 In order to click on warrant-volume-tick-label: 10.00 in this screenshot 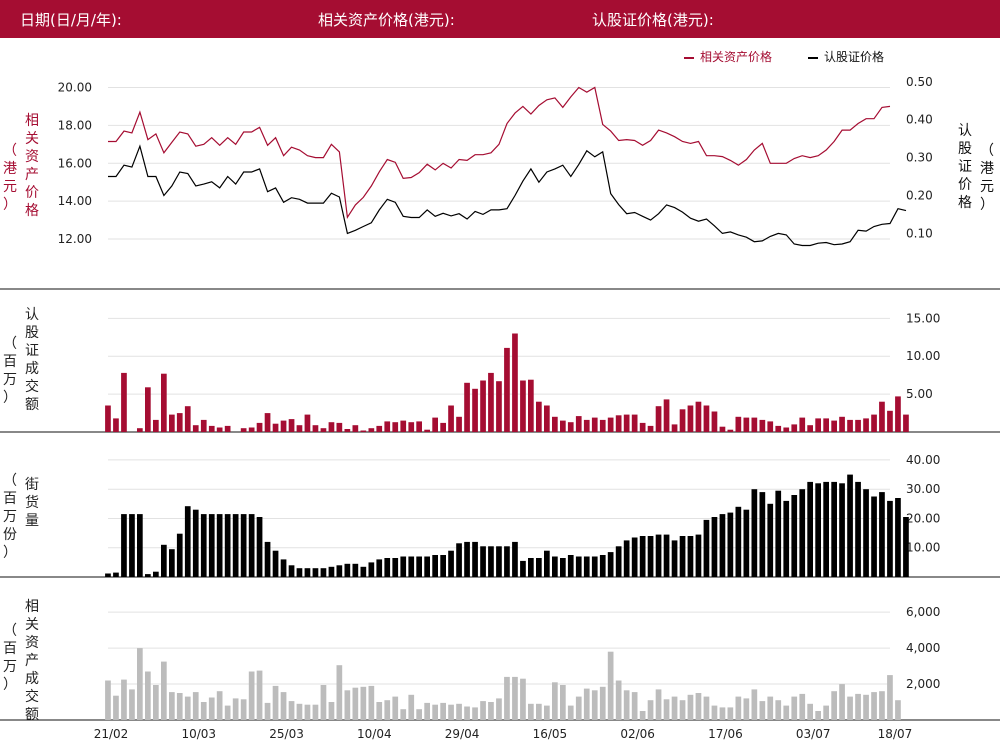, I will do `click(923, 356)`.